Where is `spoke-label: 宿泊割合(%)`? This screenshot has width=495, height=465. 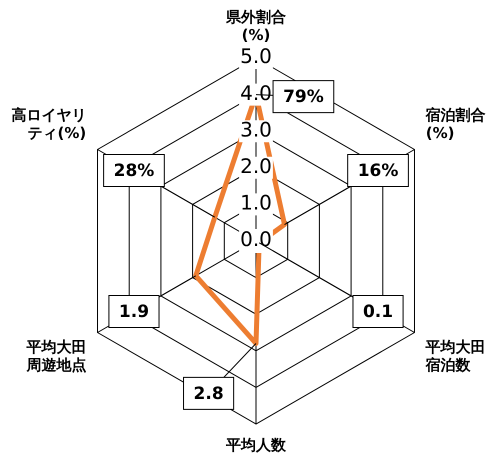
spoke-label: 宿泊割合(%) is located at coordinates (455, 124).